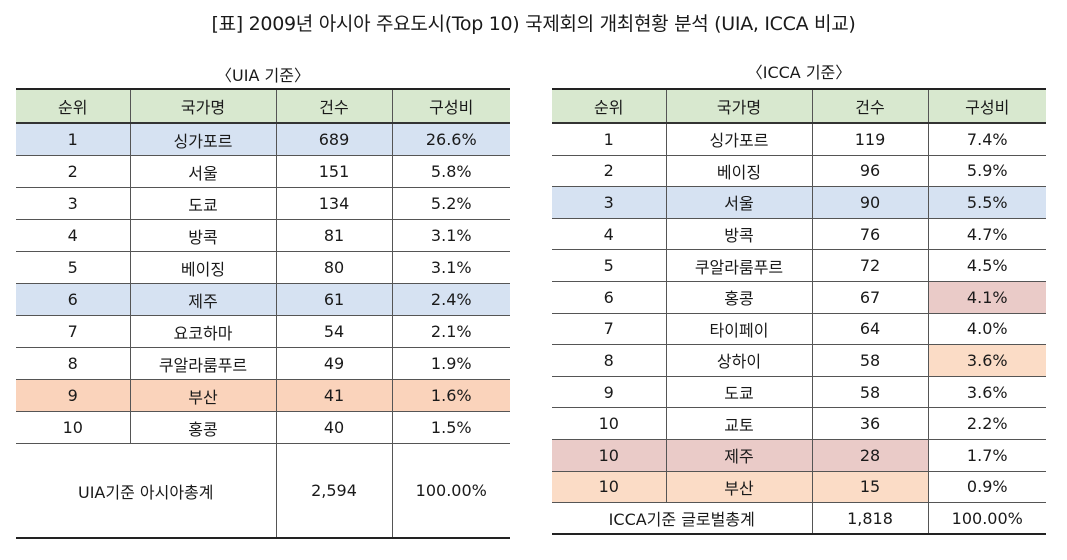 The width and height of the screenshot is (1067, 560). Describe the element at coordinates (334, 427) in the screenshot. I see `count-cell: 40` at that location.